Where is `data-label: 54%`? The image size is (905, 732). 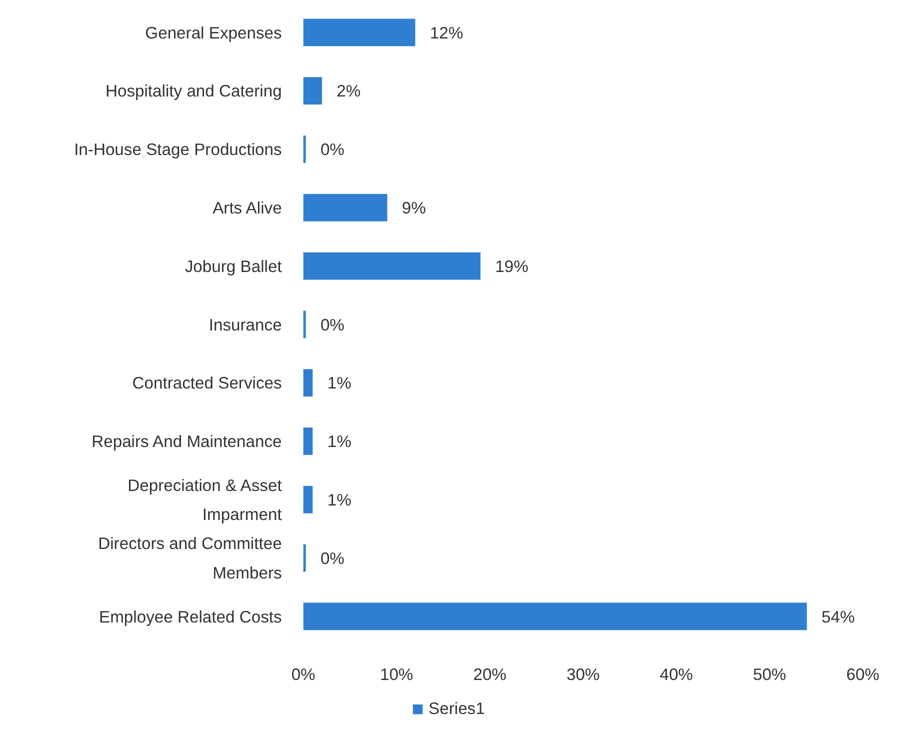 data-label: 54% is located at coordinates (839, 616).